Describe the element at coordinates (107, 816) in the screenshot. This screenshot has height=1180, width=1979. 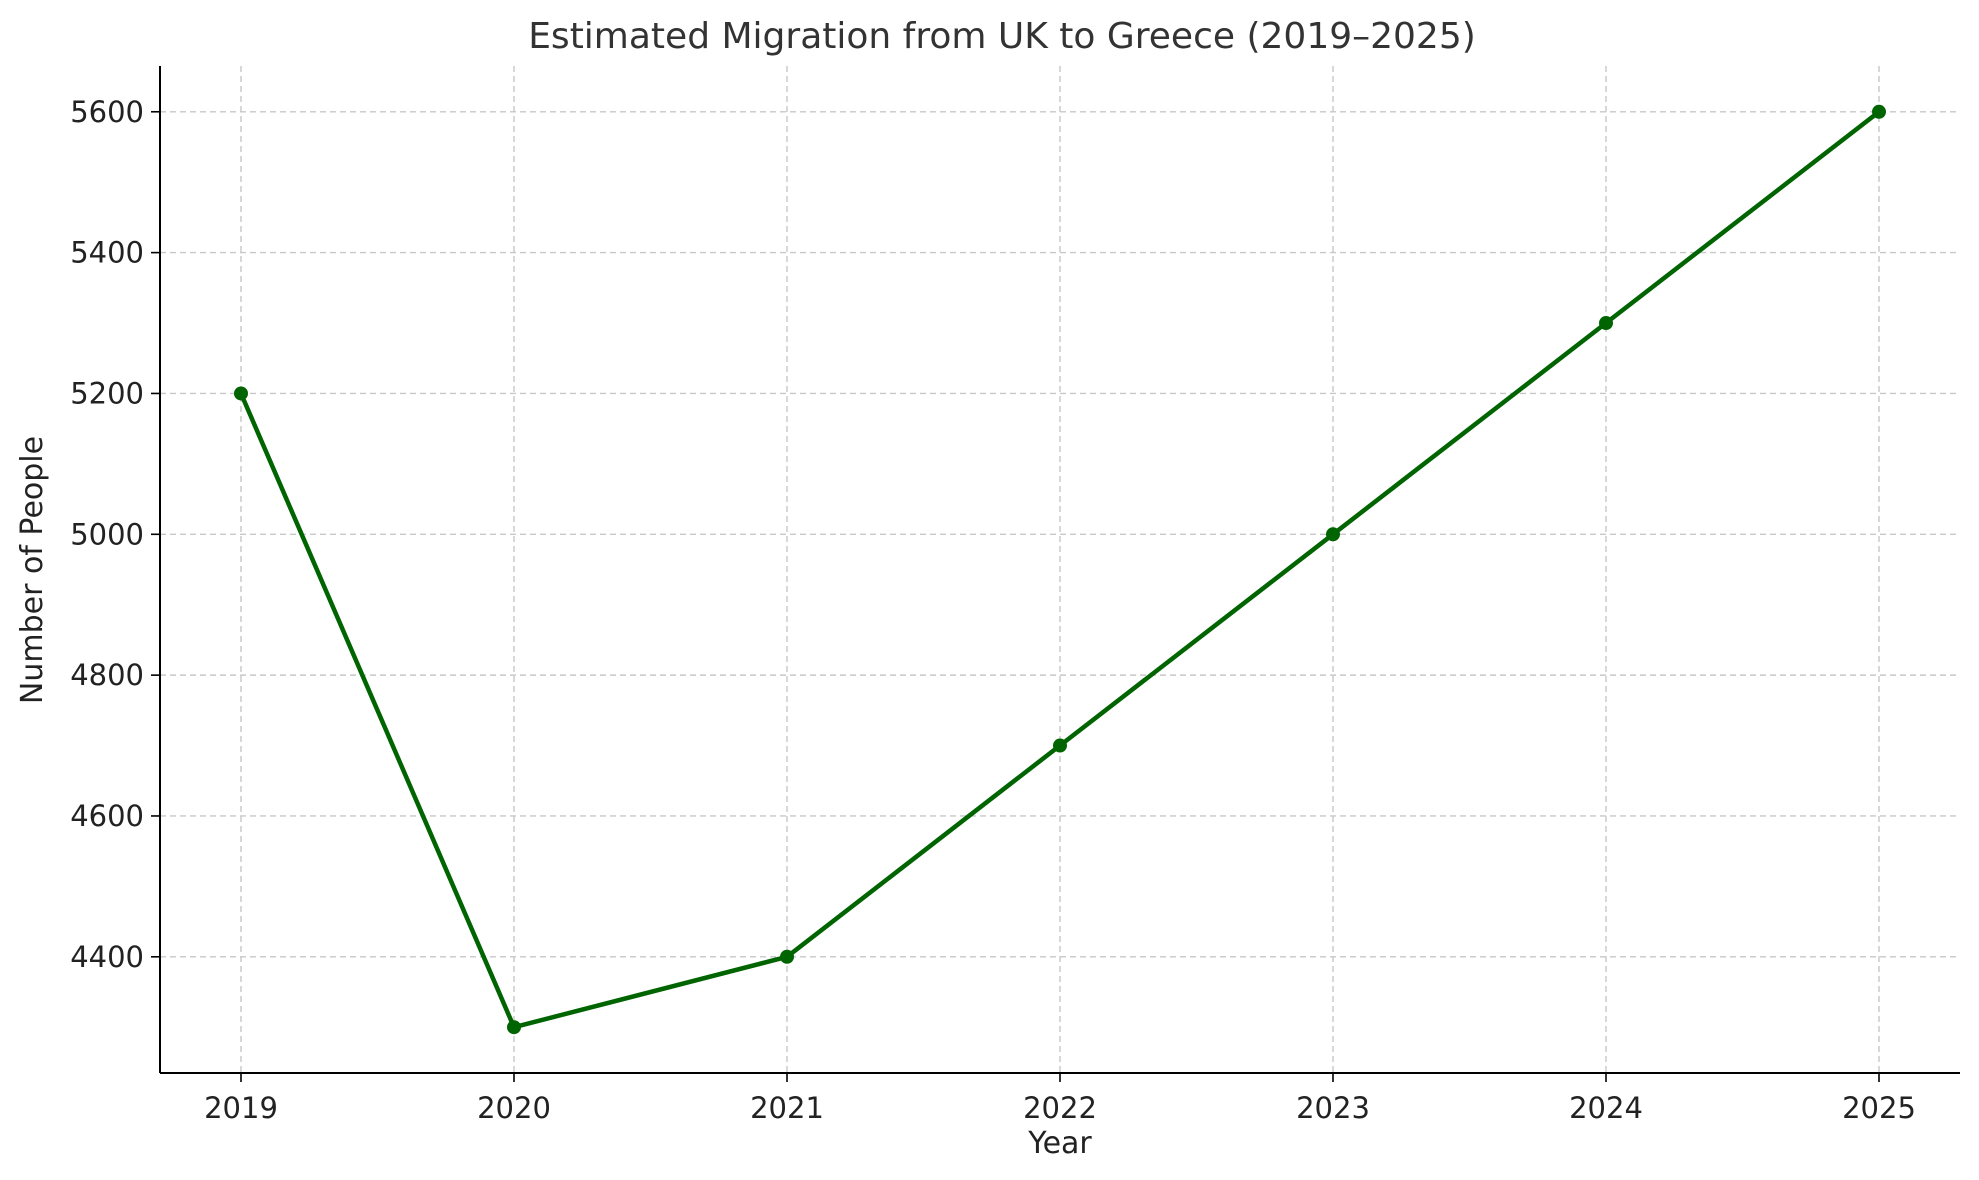
I see `y-tick-label: 4600` at that location.